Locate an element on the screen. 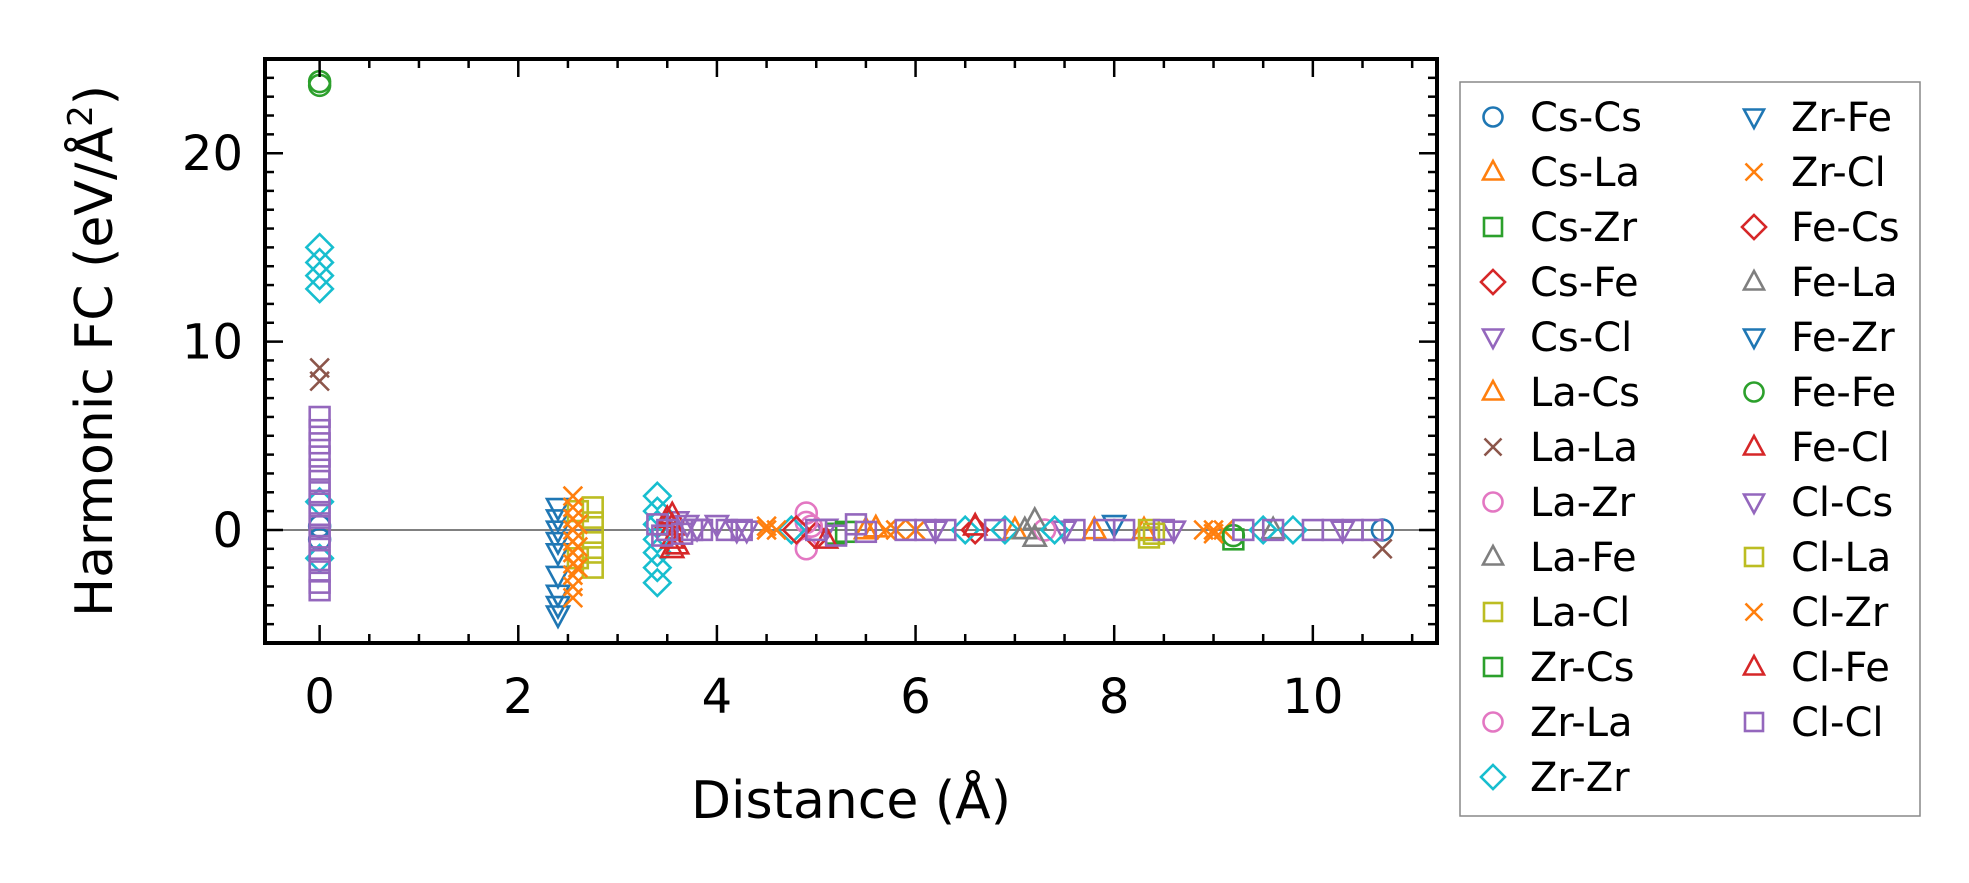 This screenshot has height=883, width=1969. legend-entry-zr-fe: Zr-Fe is located at coordinates (1816, 118).